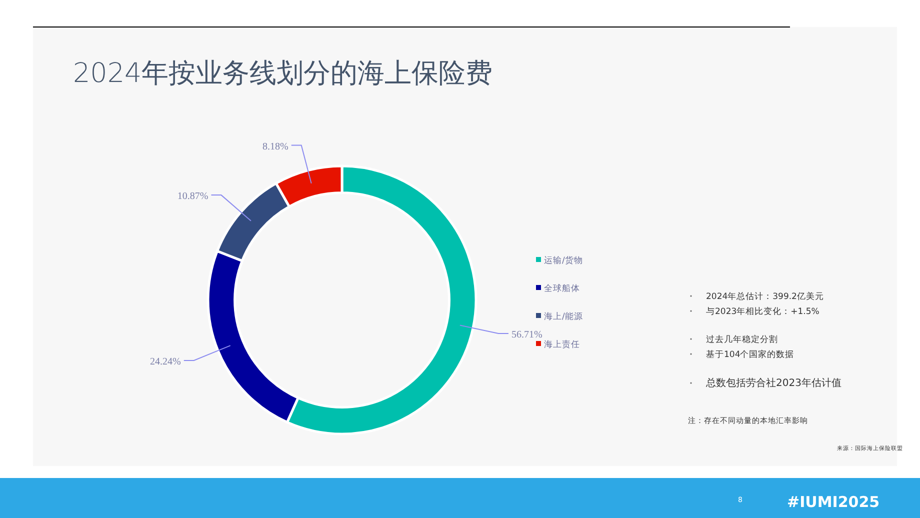 Image resolution: width=920 pixels, height=518 pixels. Describe the element at coordinates (563, 316) in the screenshot. I see `legend-label: 海上/能源` at that location.